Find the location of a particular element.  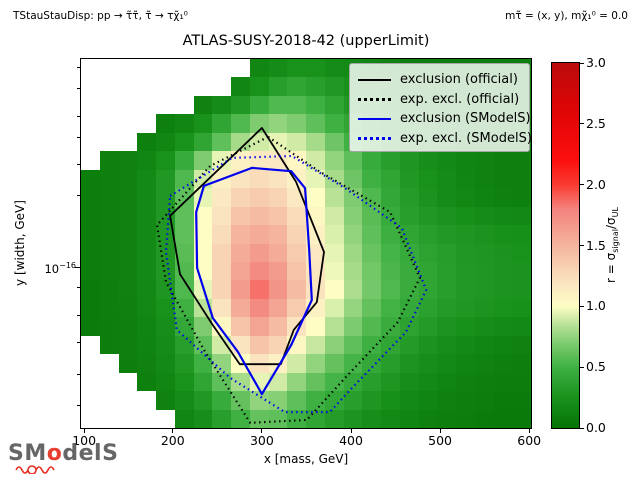

mass-annotation: mτ̃ = (x, y), mχ̃₁⁰ = 0.0 is located at coordinates (566, 16).